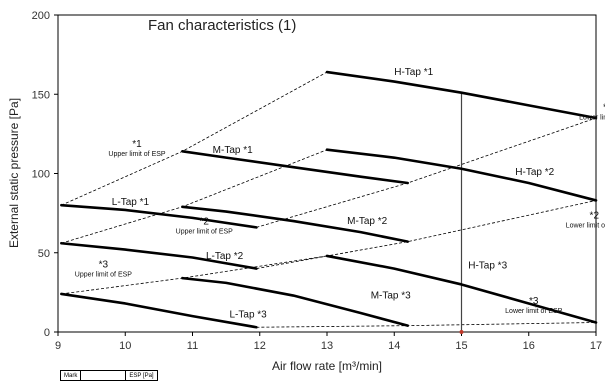 The height and width of the screenshot is (381, 605). What do you see at coordinates (534, 172) in the screenshot?
I see `curve-label: H-Tap *2` at bounding box center [534, 172].